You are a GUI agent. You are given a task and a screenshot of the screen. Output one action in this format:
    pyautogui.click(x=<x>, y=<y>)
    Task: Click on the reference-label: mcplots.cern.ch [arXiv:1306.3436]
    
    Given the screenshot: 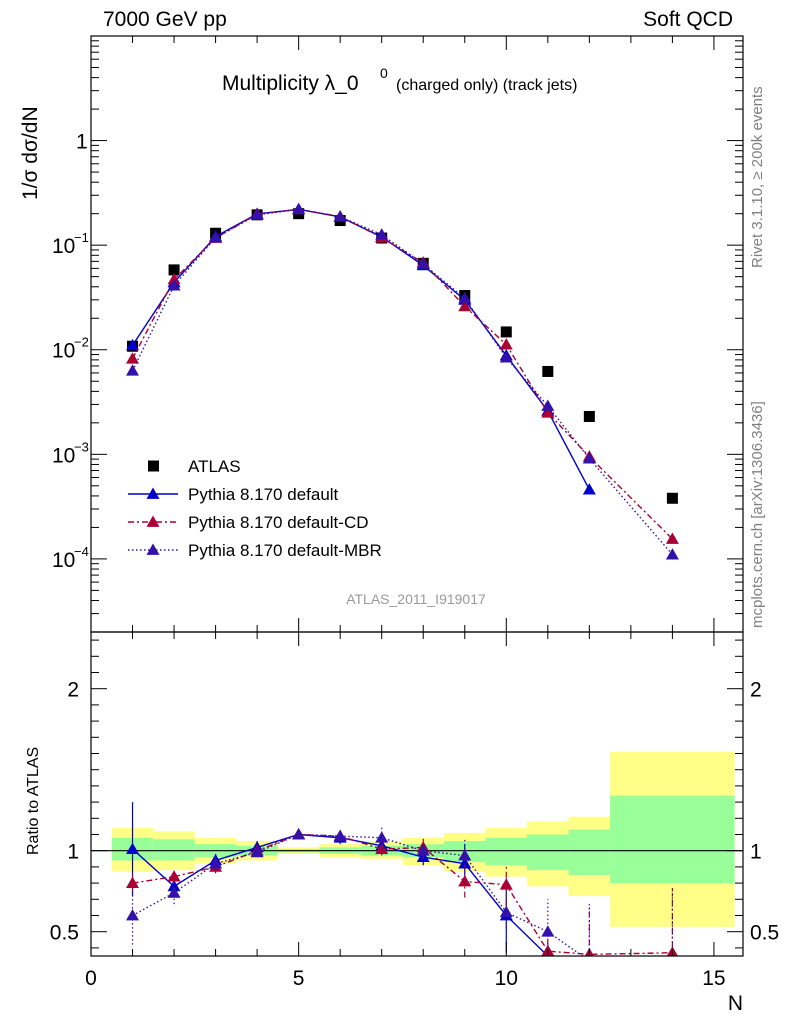 What is the action you would take?
    pyautogui.click(x=757, y=514)
    